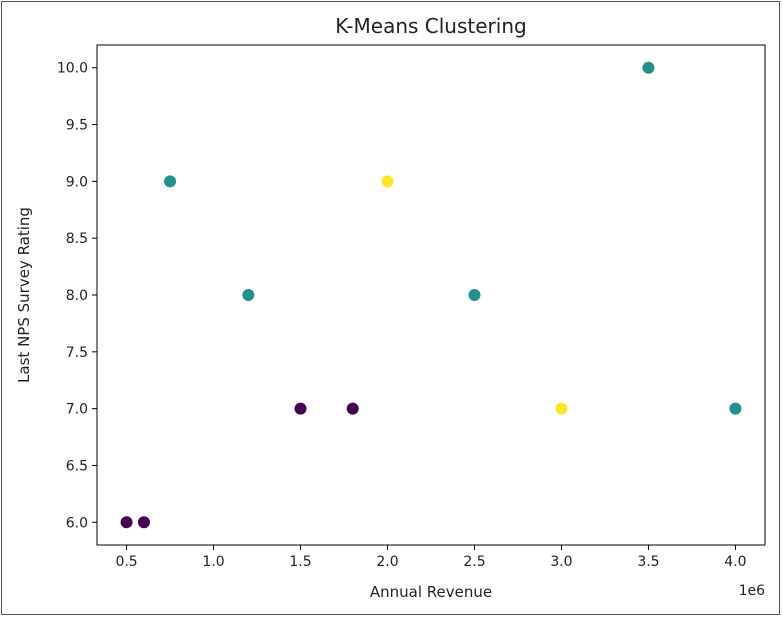  I want to click on y-tick-label: 9.5, so click(77, 126).